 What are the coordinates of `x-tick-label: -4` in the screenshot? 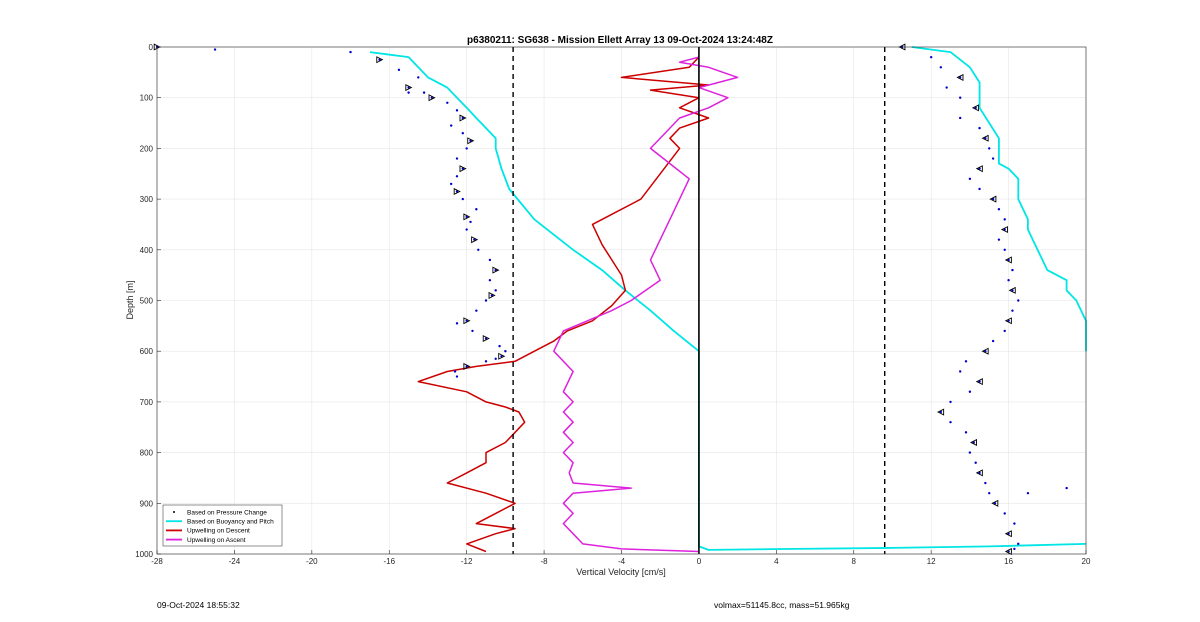 It's located at (622, 561).